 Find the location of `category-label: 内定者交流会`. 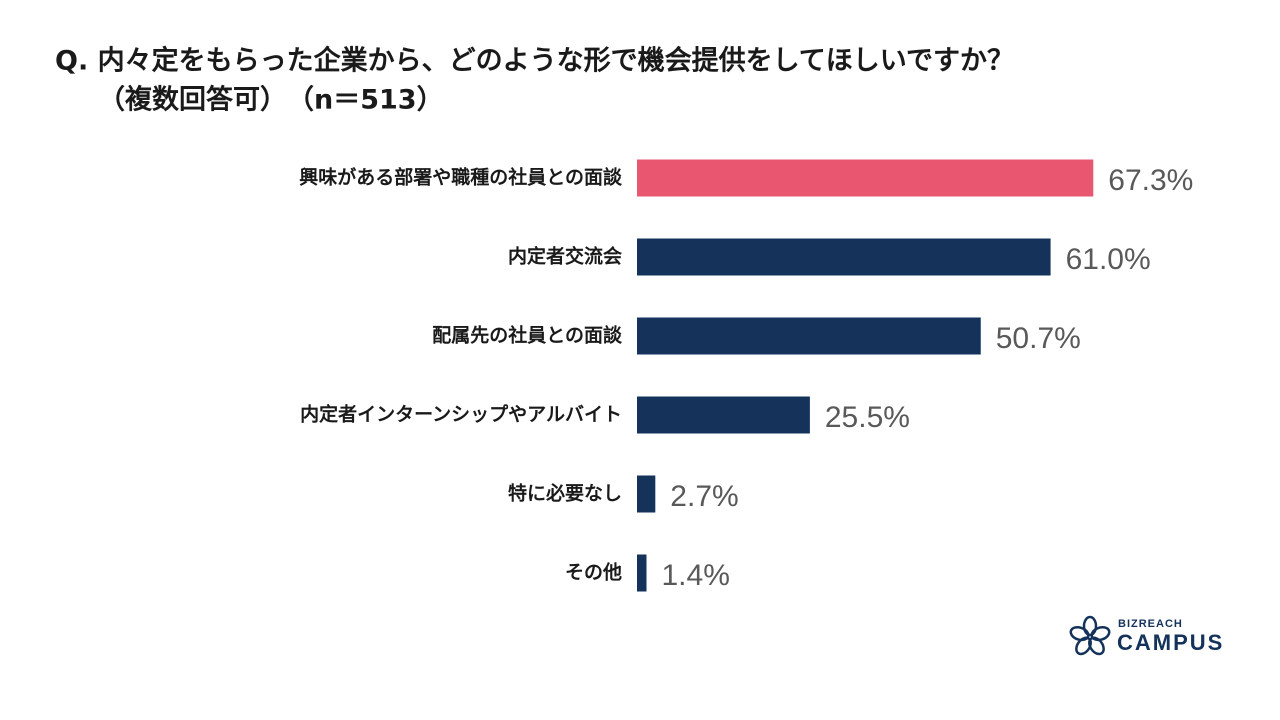

category-label: 内定者交流会 is located at coordinates (565, 256).